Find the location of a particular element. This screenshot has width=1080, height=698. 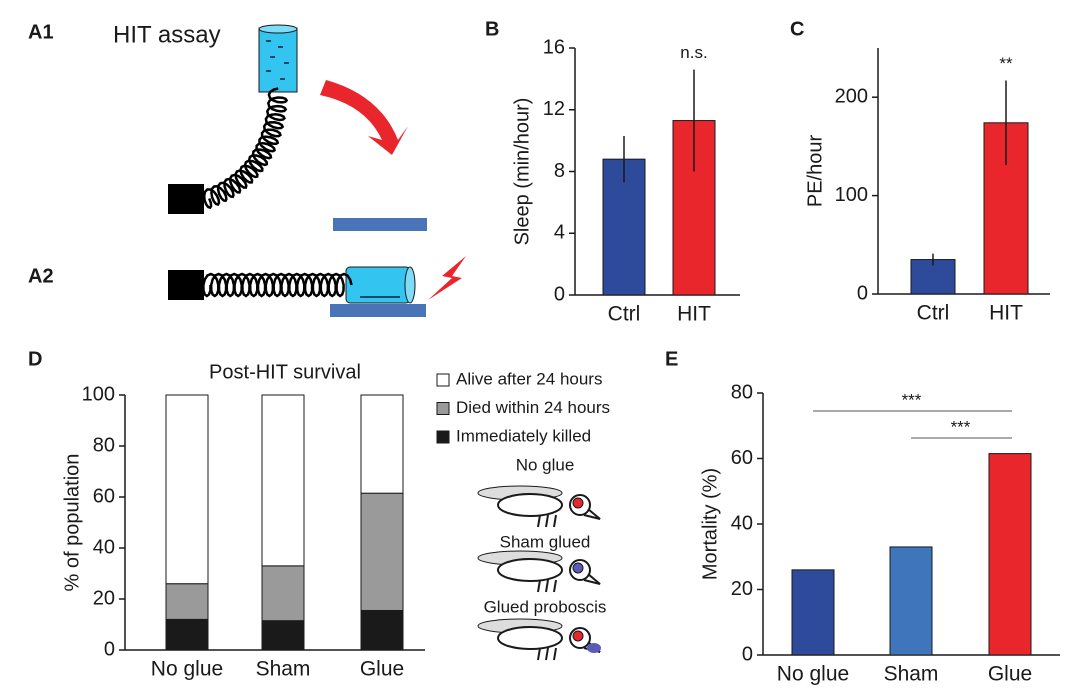

annotation: ** is located at coordinates (1006, 63).